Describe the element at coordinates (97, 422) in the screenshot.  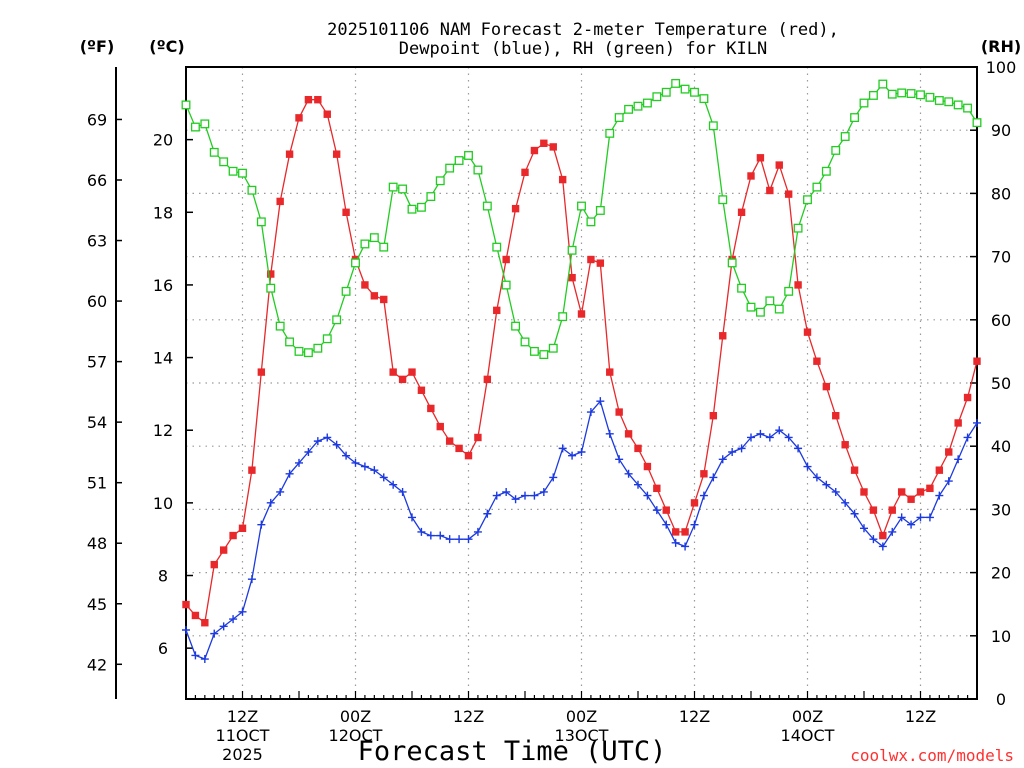
I see `fahrenheit-tick-label: 54` at that location.